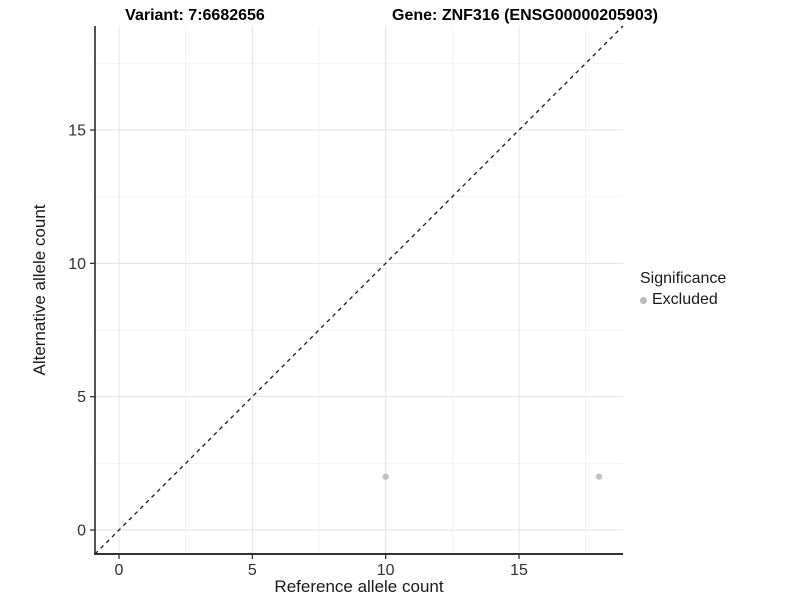 Image resolution: width=800 pixels, height=600 pixels. What do you see at coordinates (525, 15) in the screenshot?
I see `plot-title-gene: Gene: ZNF316 (ENSG00000205903)` at bounding box center [525, 15].